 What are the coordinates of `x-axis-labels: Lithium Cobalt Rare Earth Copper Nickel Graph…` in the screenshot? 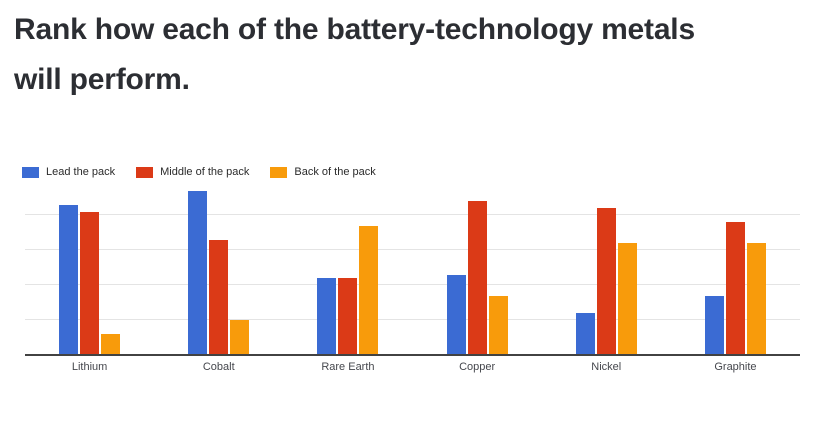 It's located at (412, 367).